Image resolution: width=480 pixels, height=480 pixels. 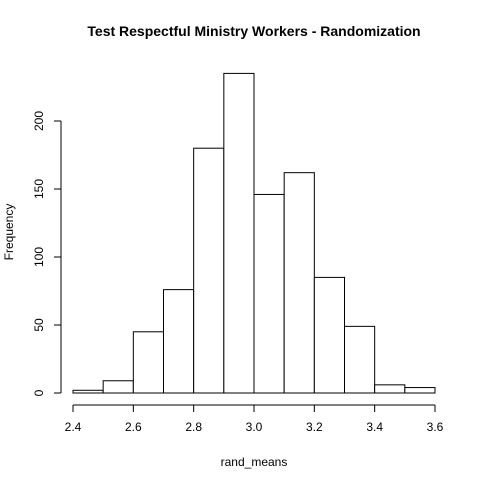 I want to click on y-tick-label: 100, so click(x=39, y=257).